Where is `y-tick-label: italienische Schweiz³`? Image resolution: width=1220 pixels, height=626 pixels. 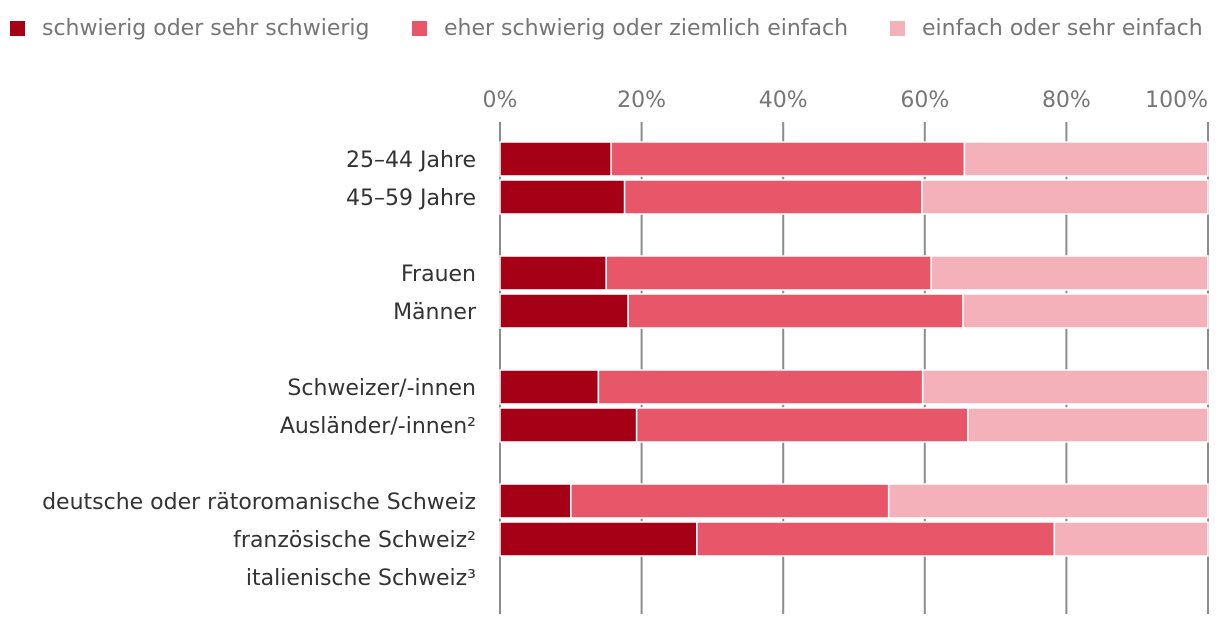
y-tick-label: italienische Schweiz³ is located at coordinates (361, 578).